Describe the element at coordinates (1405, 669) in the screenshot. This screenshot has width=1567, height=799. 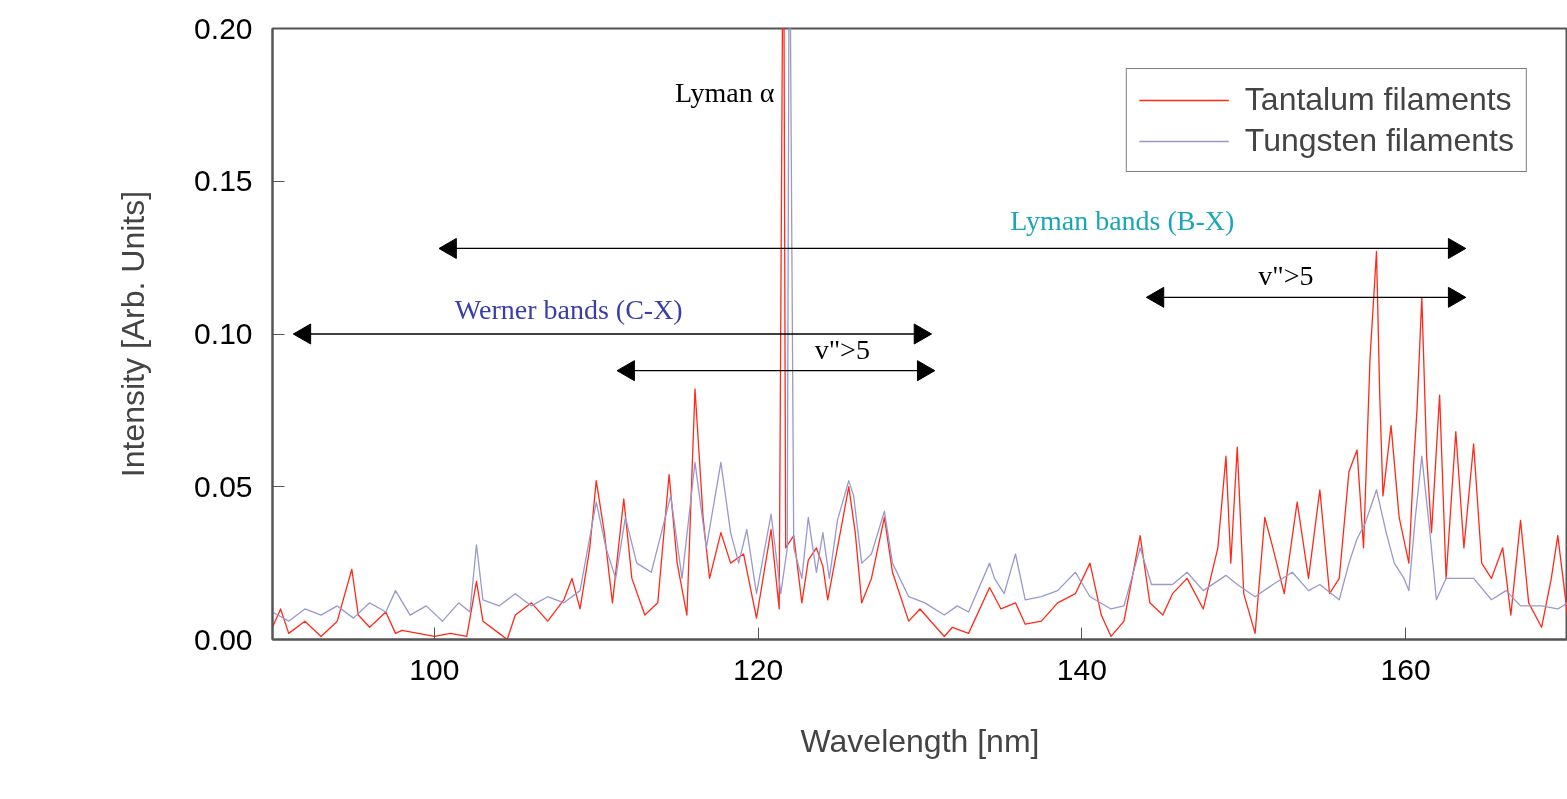
I see `x-tick-label: 160` at that location.